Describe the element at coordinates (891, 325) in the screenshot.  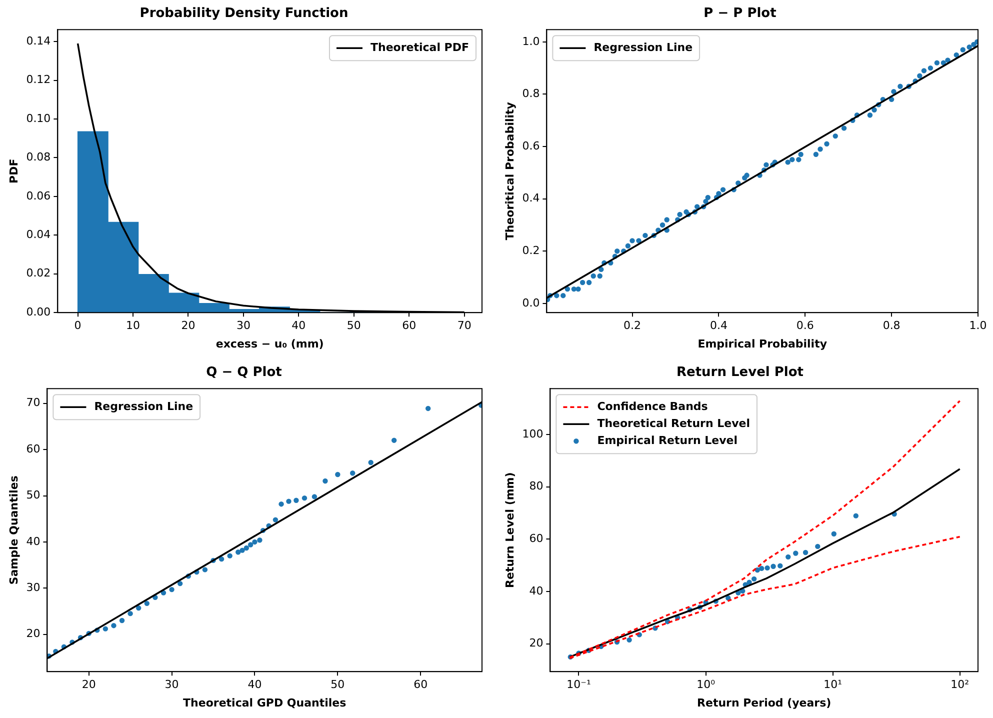
I see `x-tick-label: 0.8` at that location.